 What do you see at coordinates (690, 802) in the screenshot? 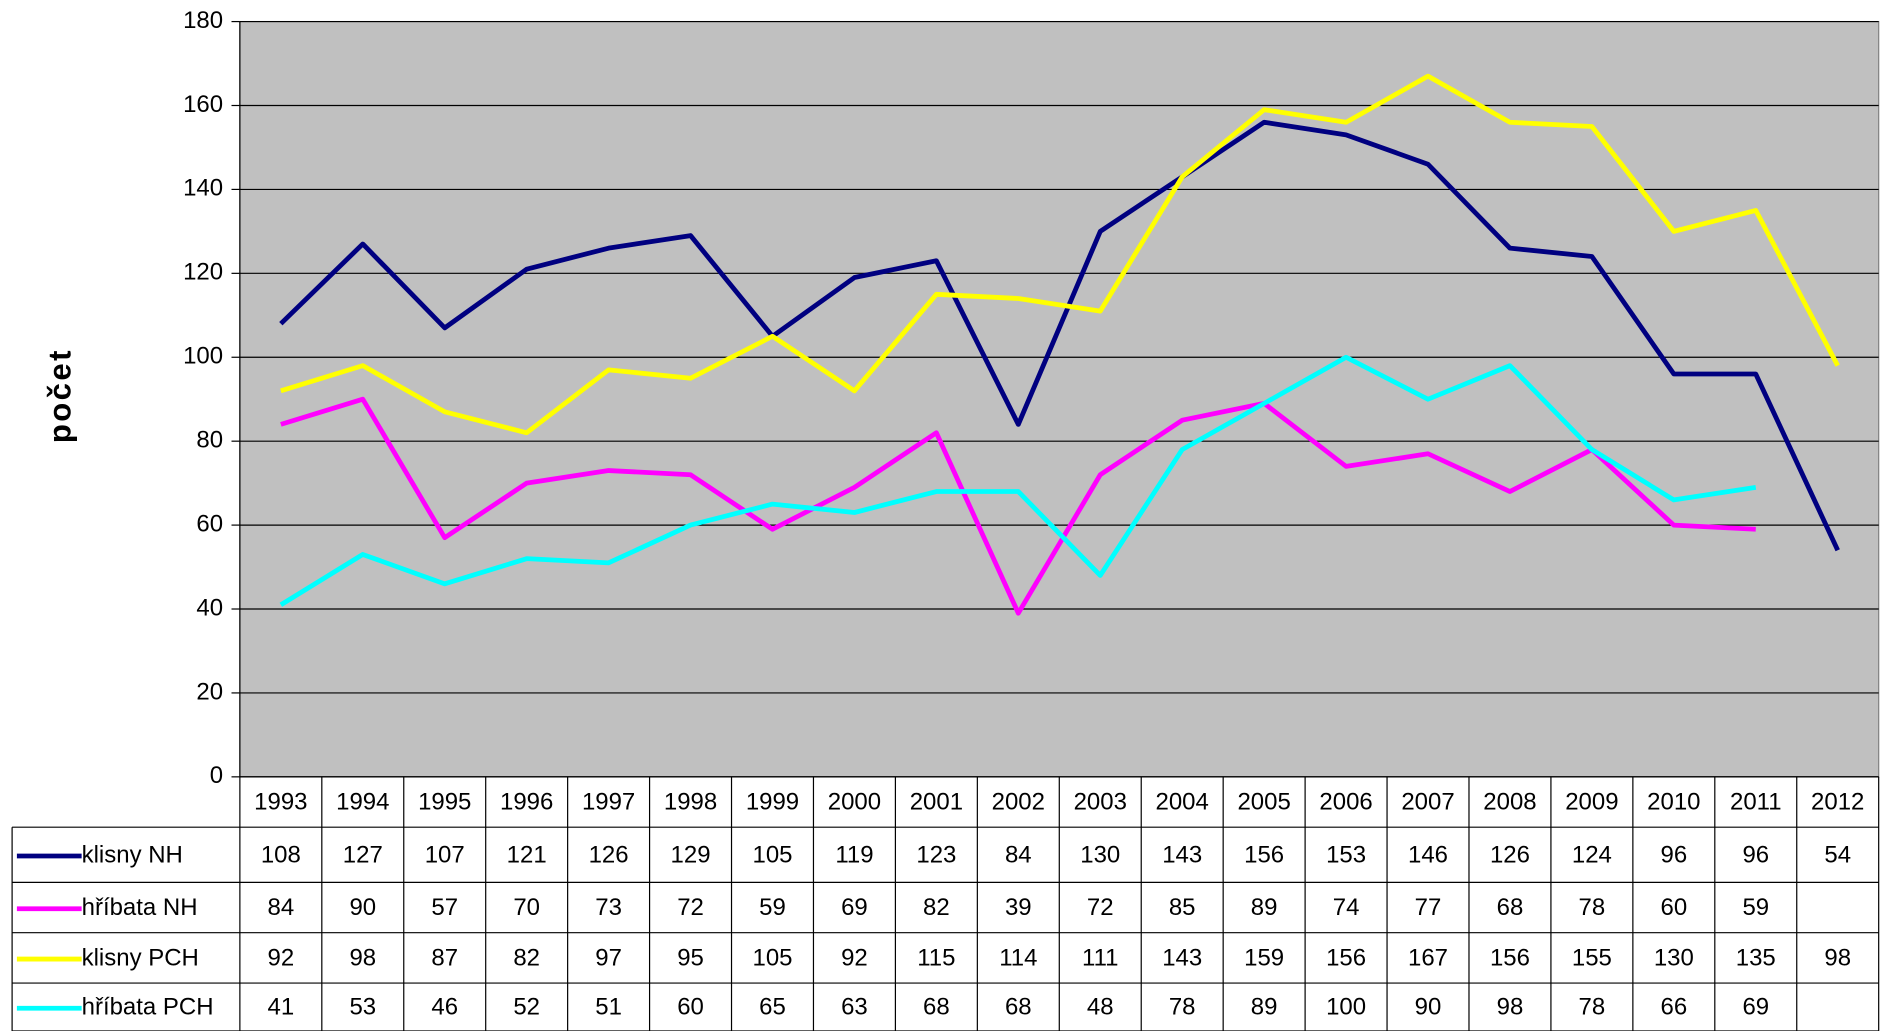
I see `x-tick-label: 1998` at bounding box center [690, 802].